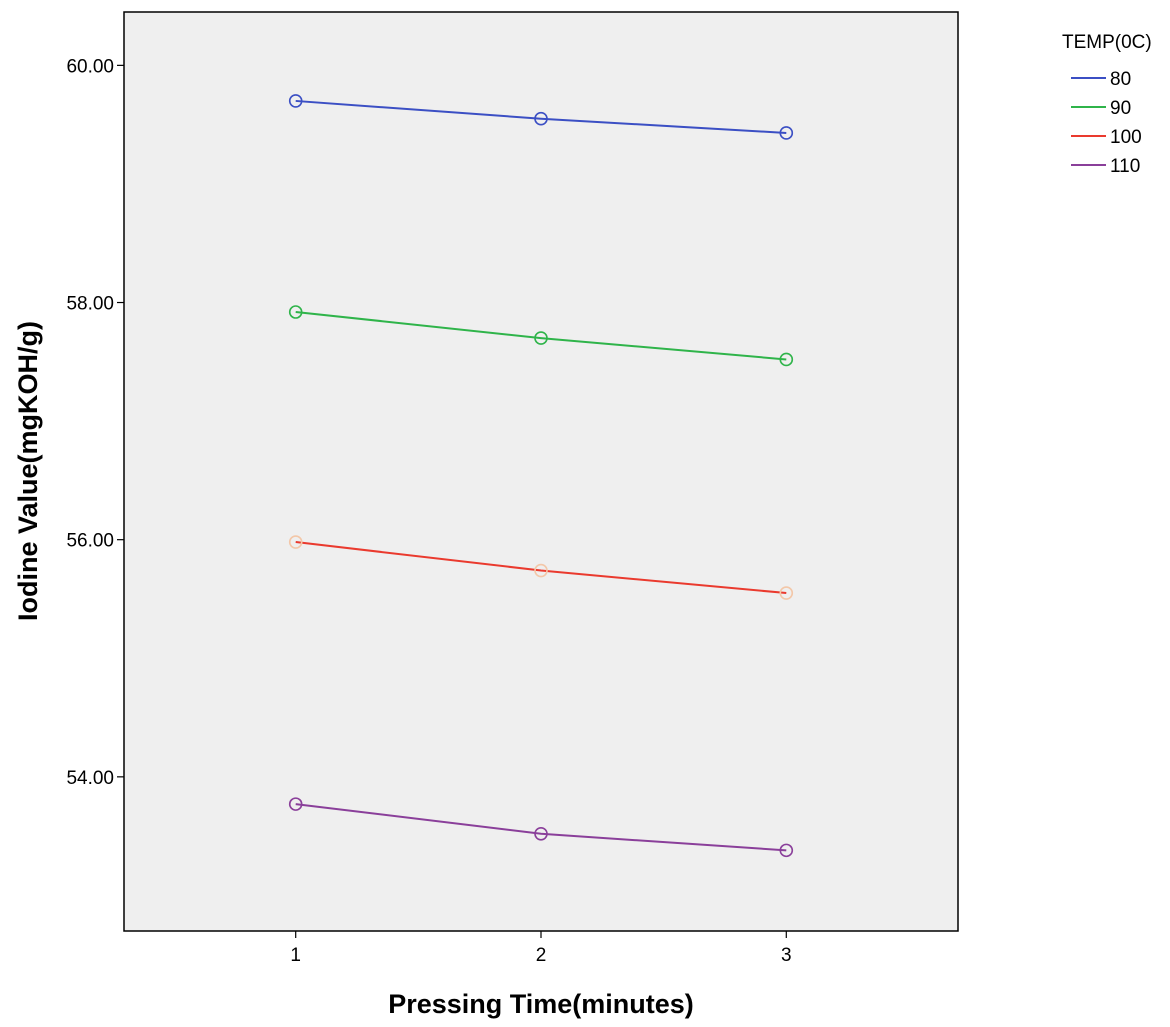  Describe the element at coordinates (95, 422) in the screenshot. I see `y-axis: 54.00 56.00 58.00 60.00` at that location.